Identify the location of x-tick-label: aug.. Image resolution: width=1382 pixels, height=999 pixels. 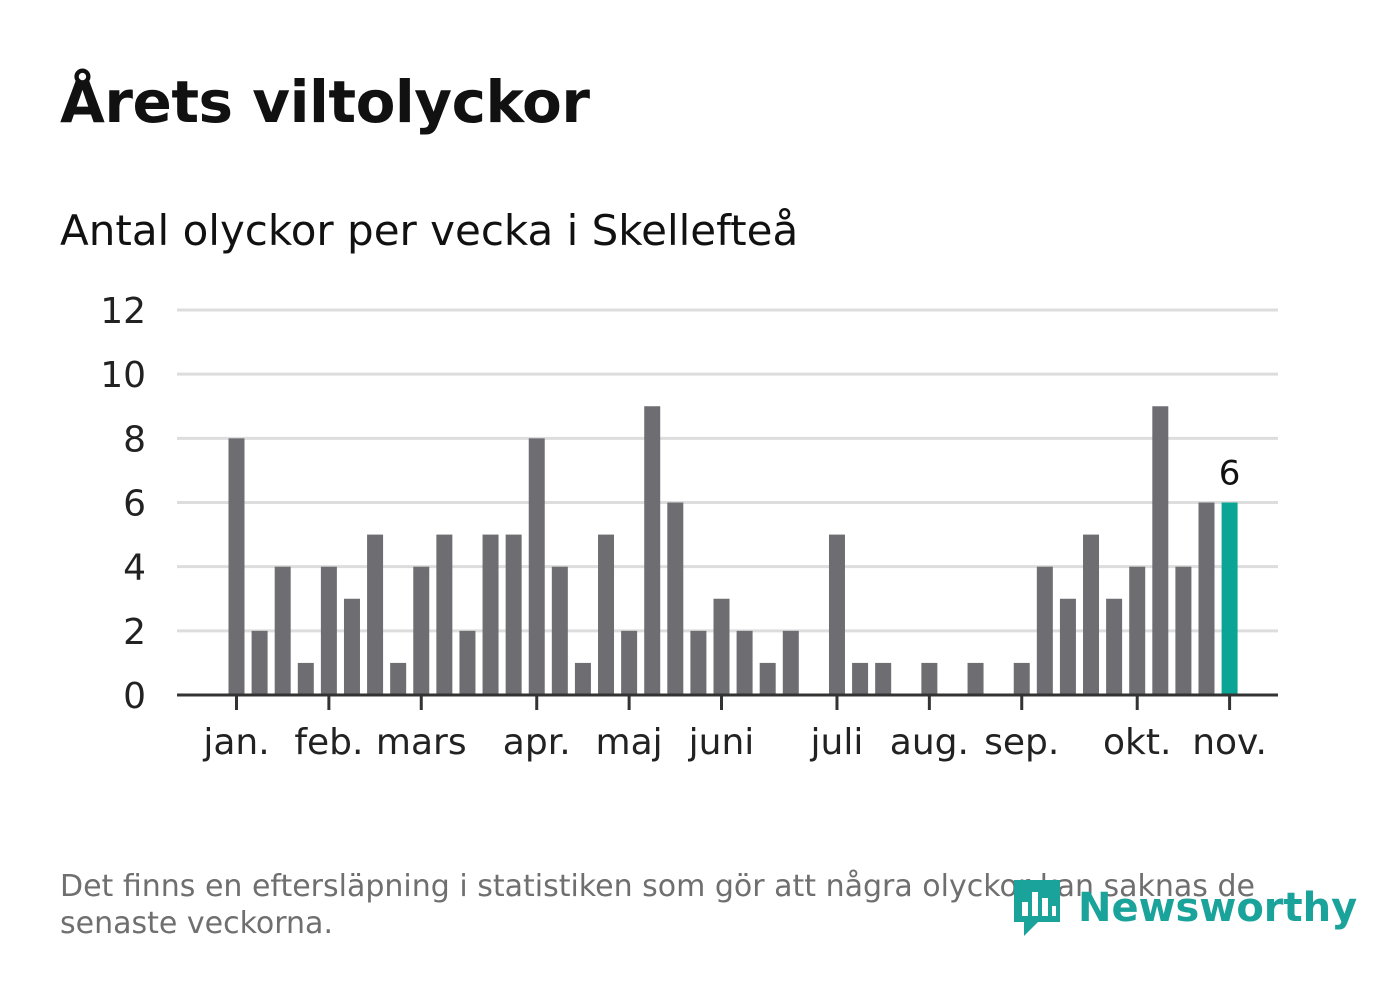
(929, 742).